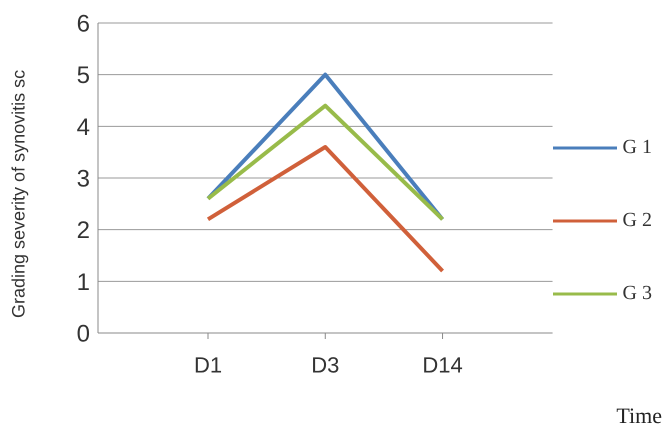 This screenshot has width=670, height=441. Describe the element at coordinates (83, 230) in the screenshot. I see `y-tick-label: 2` at that location.